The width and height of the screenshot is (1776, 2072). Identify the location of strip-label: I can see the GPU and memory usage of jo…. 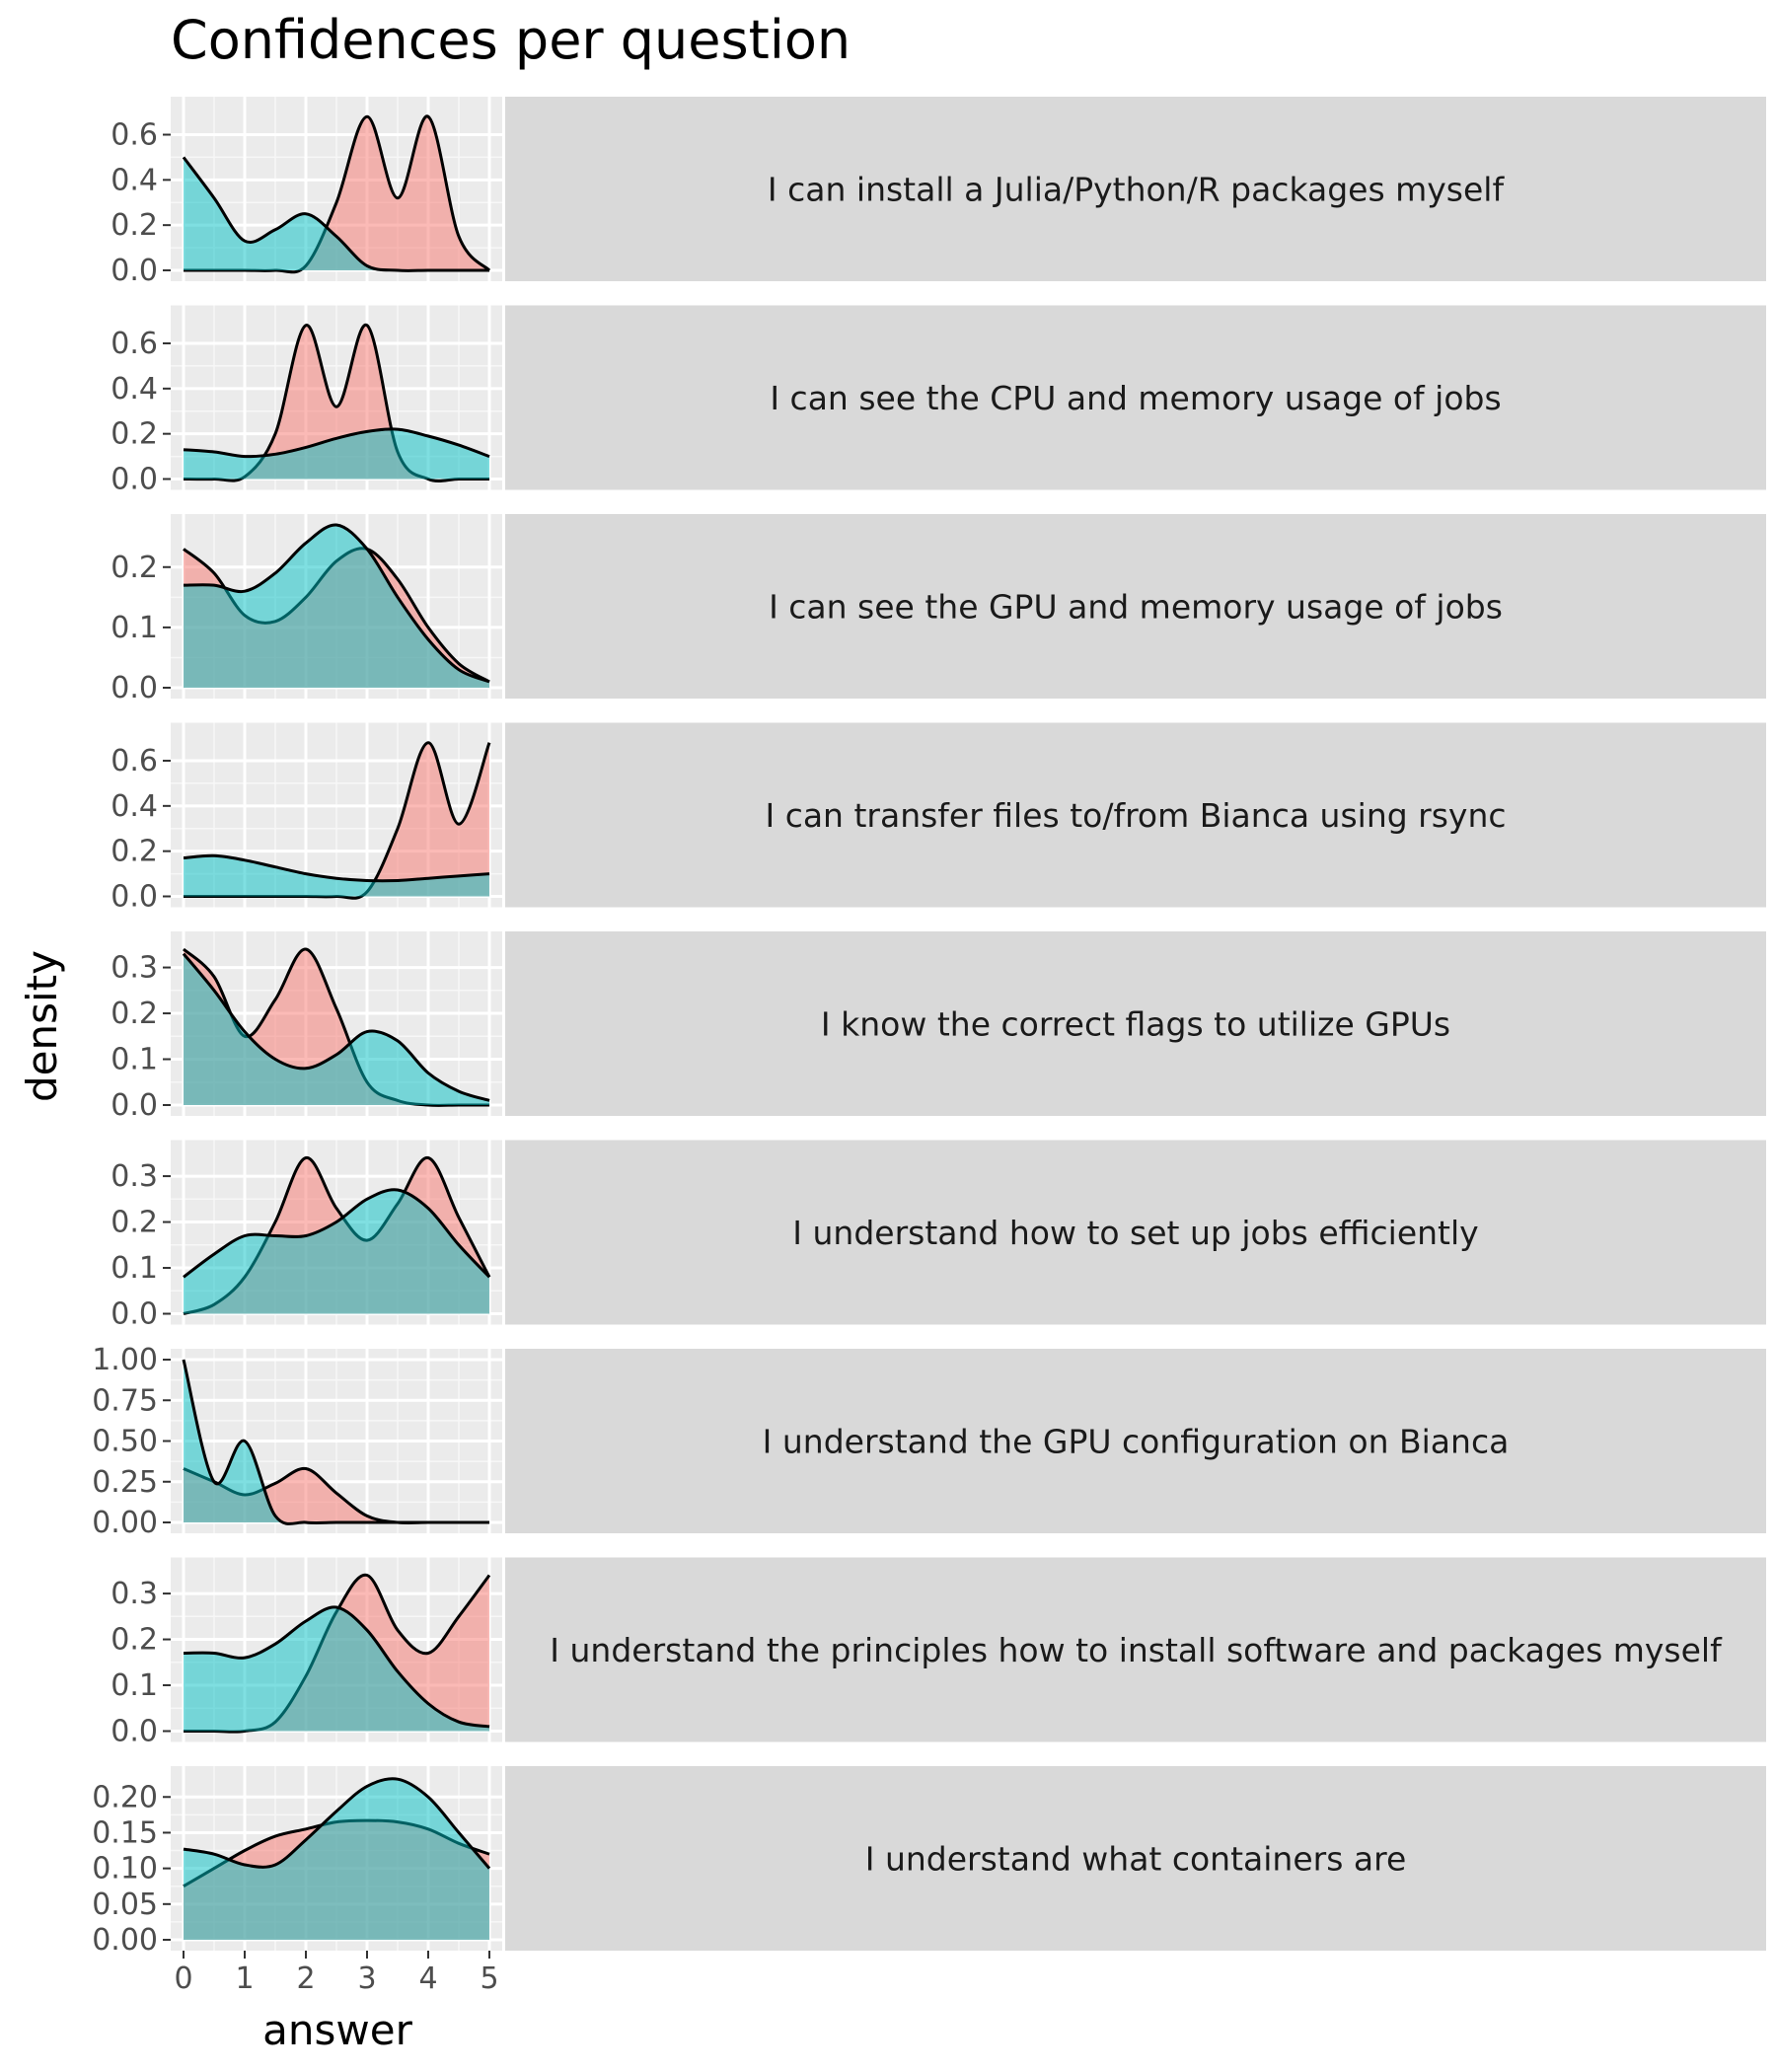
(1136, 607).